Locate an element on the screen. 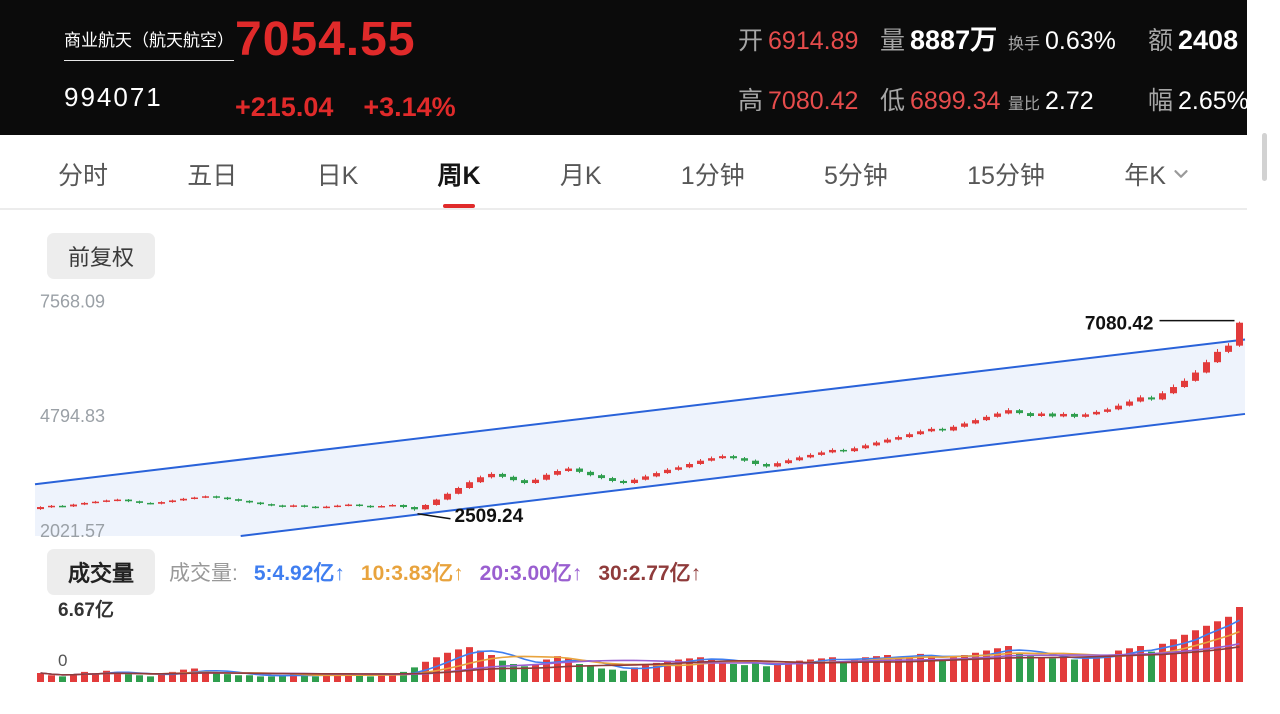  stat-volume: 量 8887万 is located at coordinates (944, 37).